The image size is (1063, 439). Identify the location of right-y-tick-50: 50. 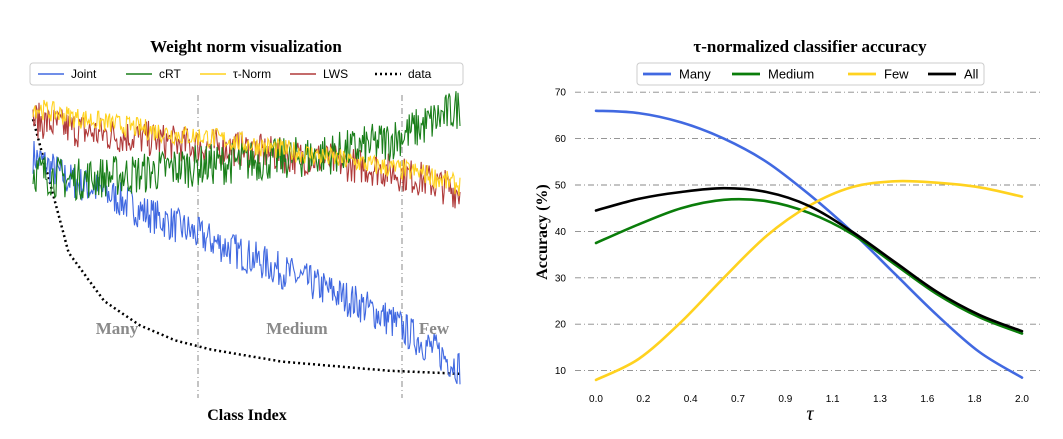
(561, 186).